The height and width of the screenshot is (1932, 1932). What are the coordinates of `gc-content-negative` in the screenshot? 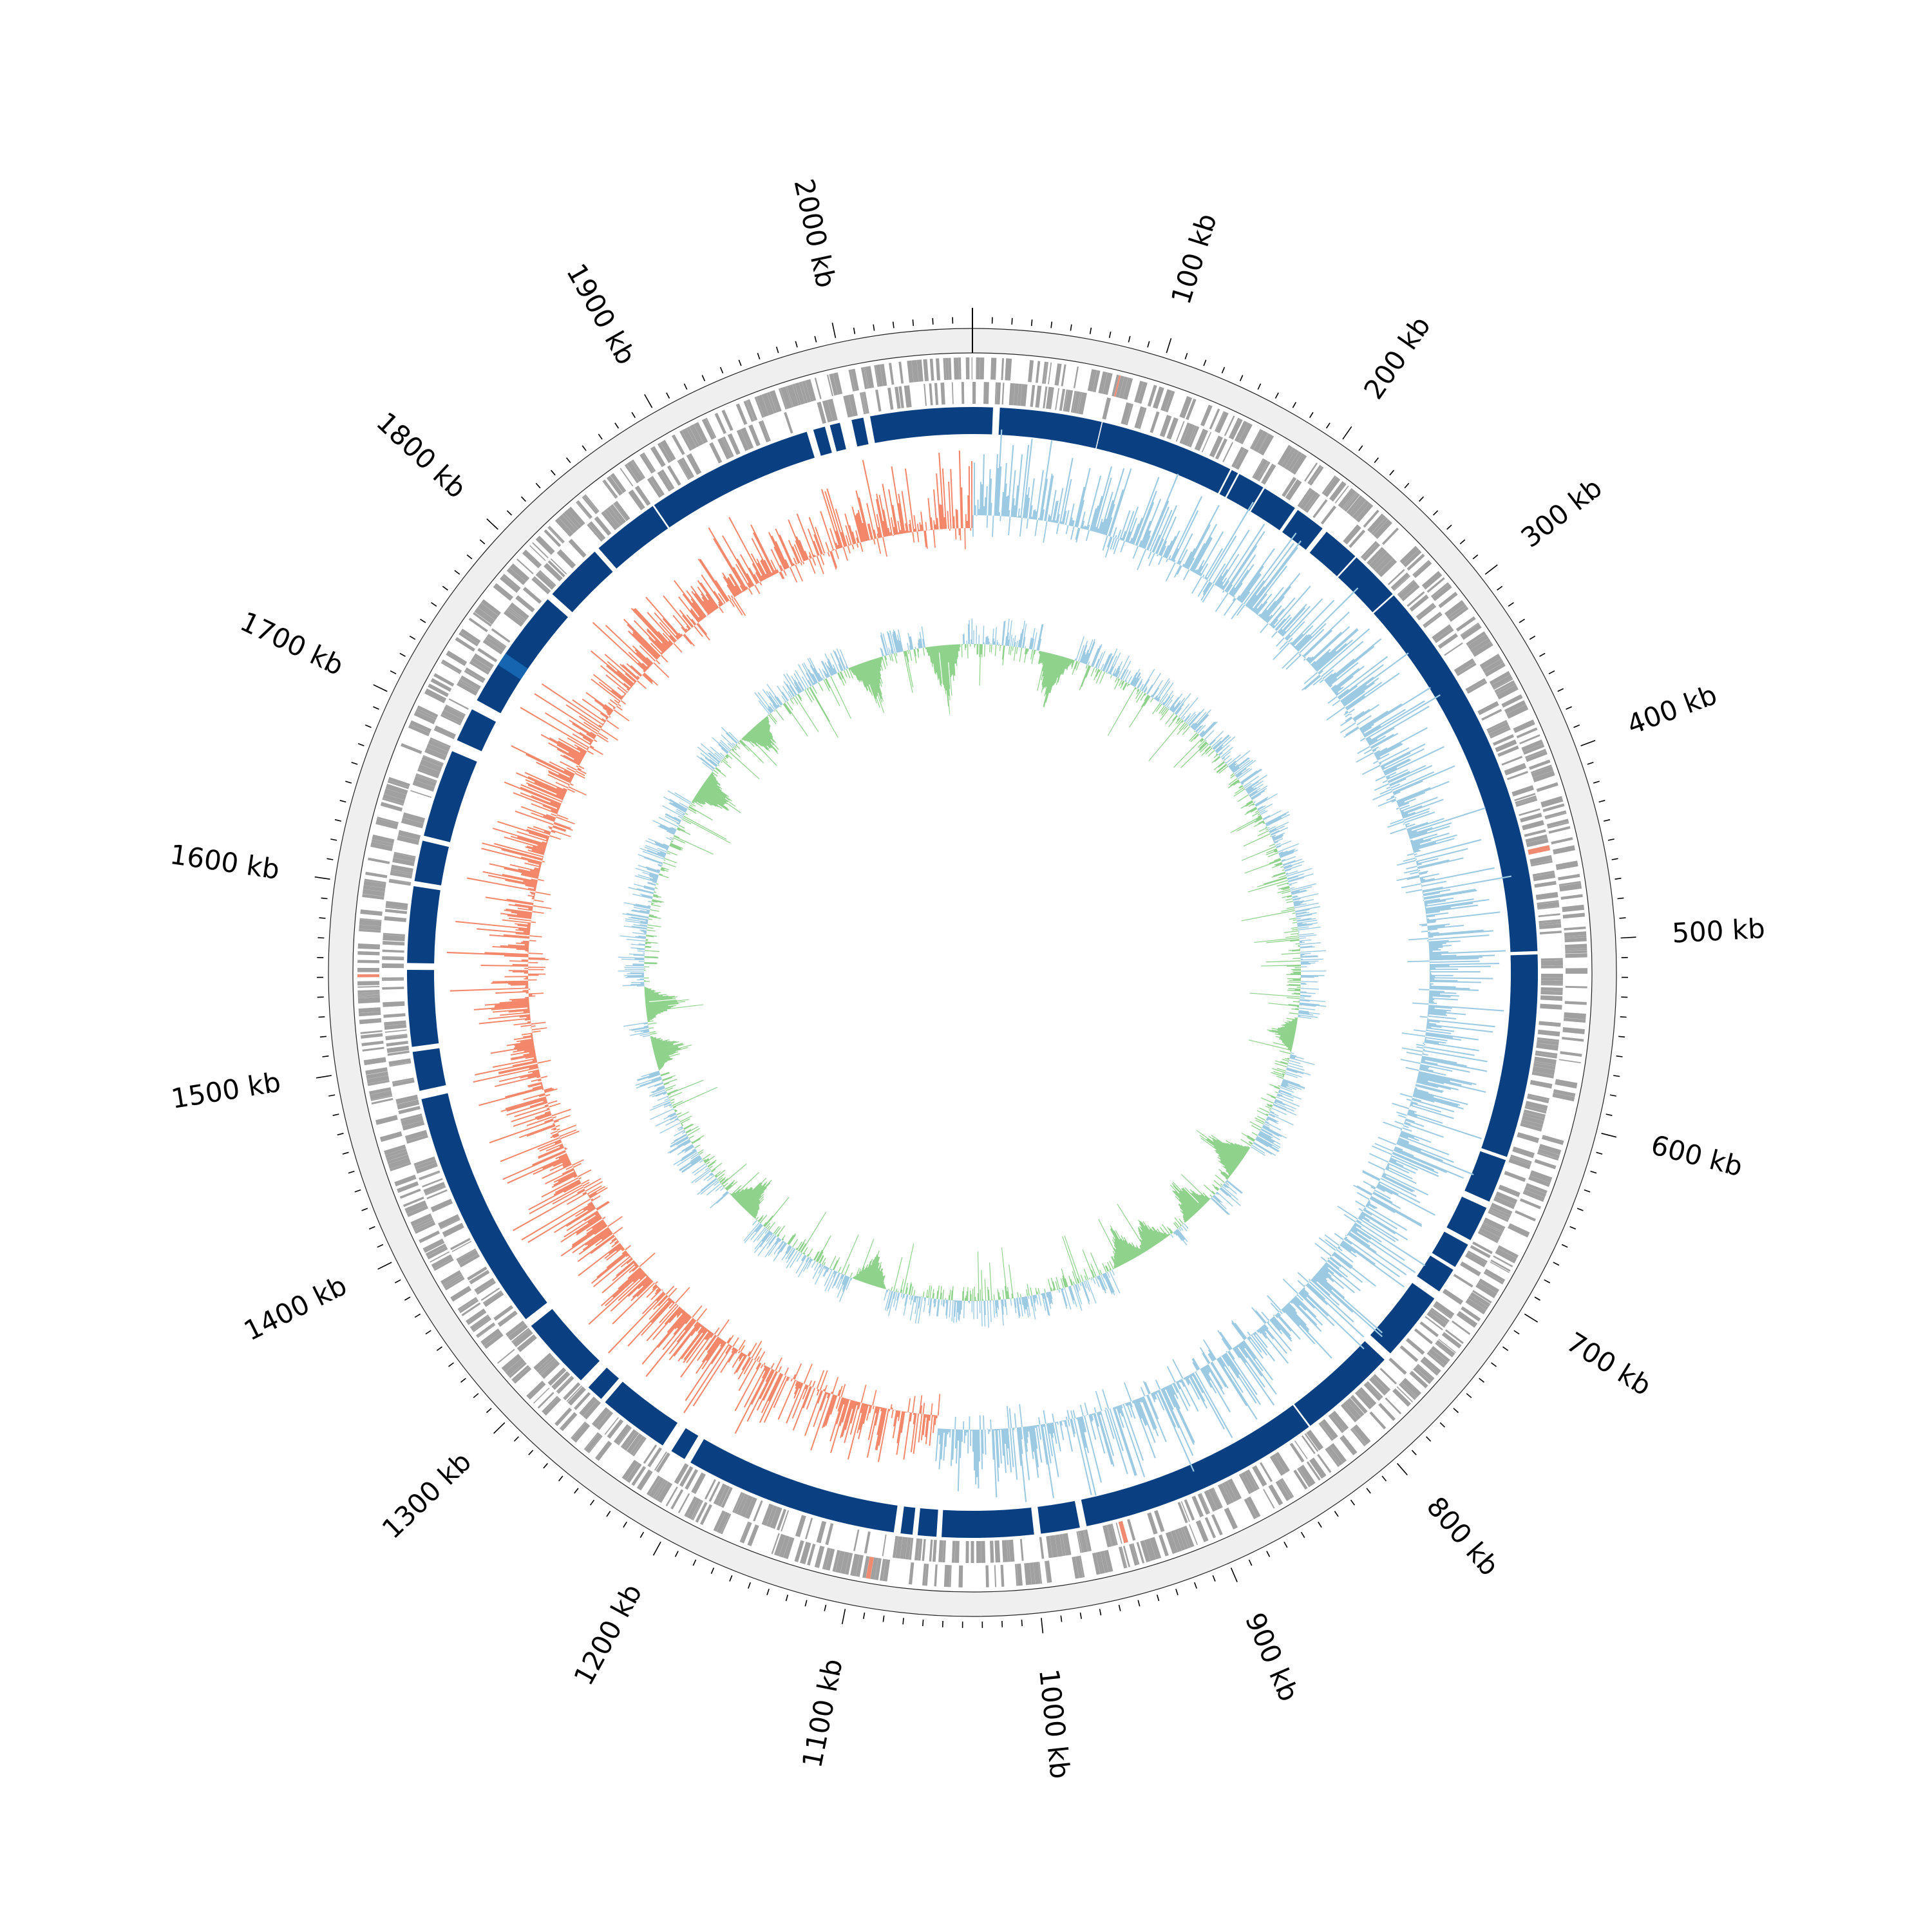 It's located at (709, 956).